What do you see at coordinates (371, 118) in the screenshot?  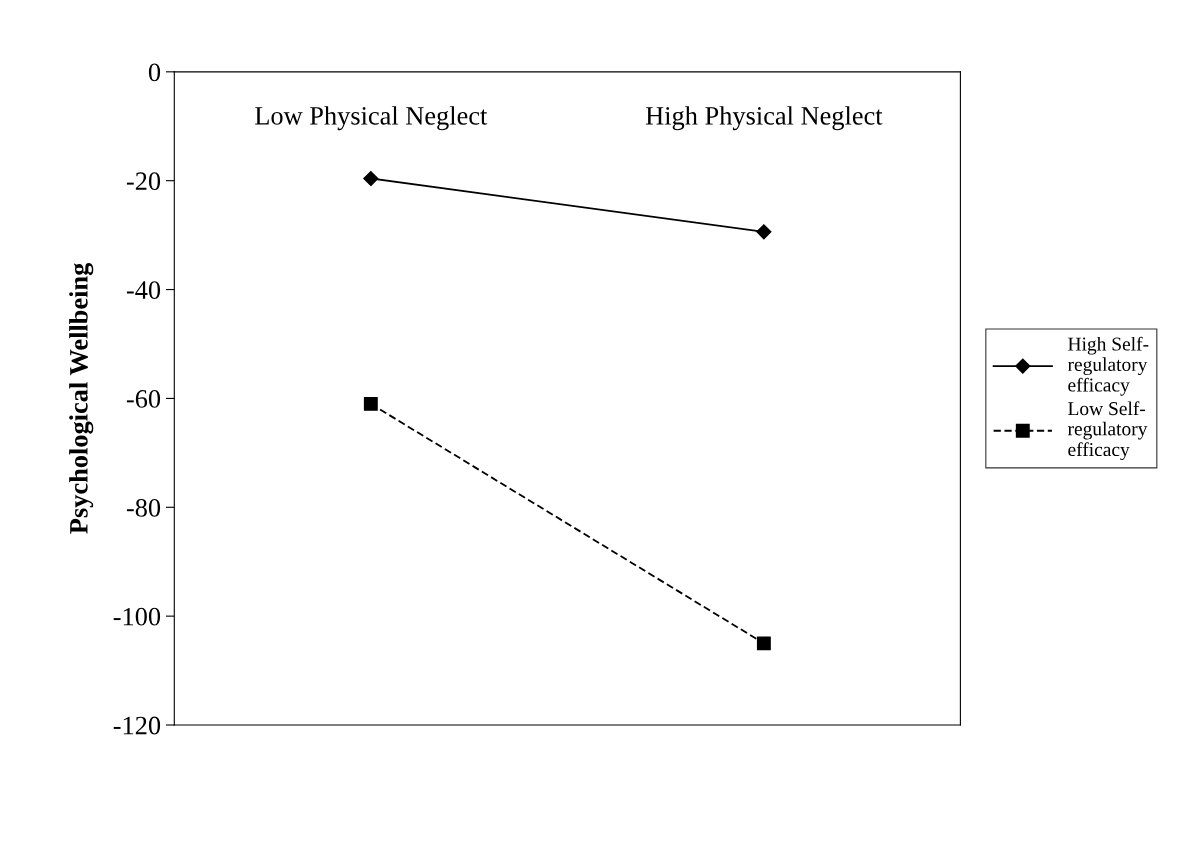 I see `x-tick-label: Low Physical Neglect` at bounding box center [371, 118].